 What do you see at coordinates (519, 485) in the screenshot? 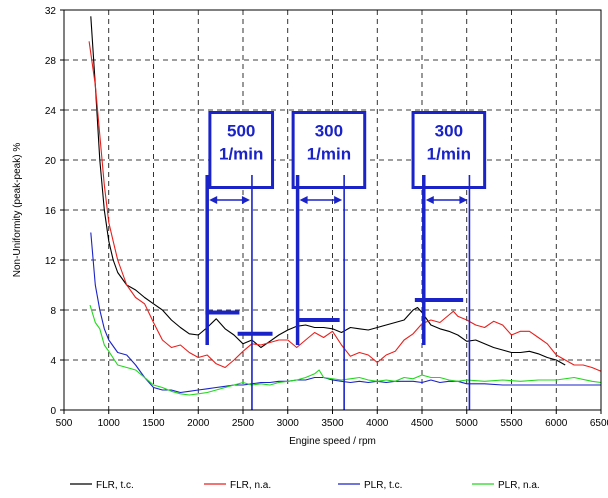
I see `legend-label: PLR, n.a.` at bounding box center [519, 485].